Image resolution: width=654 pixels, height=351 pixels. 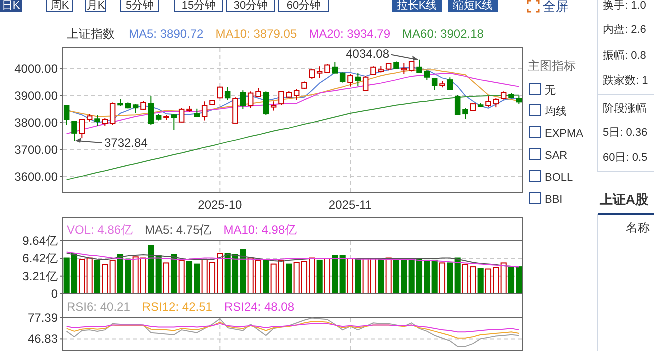 I want to click on text: 周K, so click(x=60, y=6).